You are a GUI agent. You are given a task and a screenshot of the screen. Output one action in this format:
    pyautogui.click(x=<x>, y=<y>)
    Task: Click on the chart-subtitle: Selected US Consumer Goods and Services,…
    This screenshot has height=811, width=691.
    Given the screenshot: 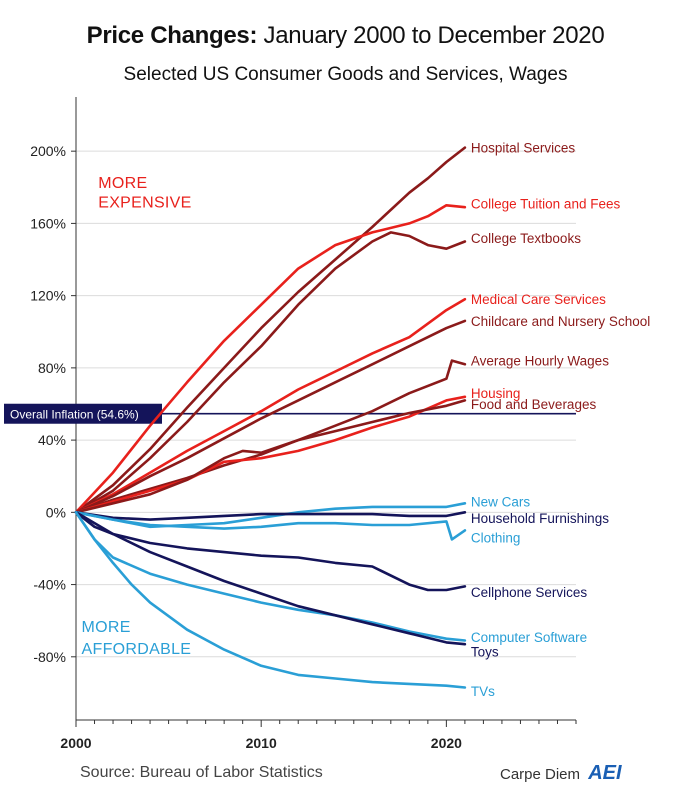 What is the action you would take?
    pyautogui.click(x=345, y=74)
    